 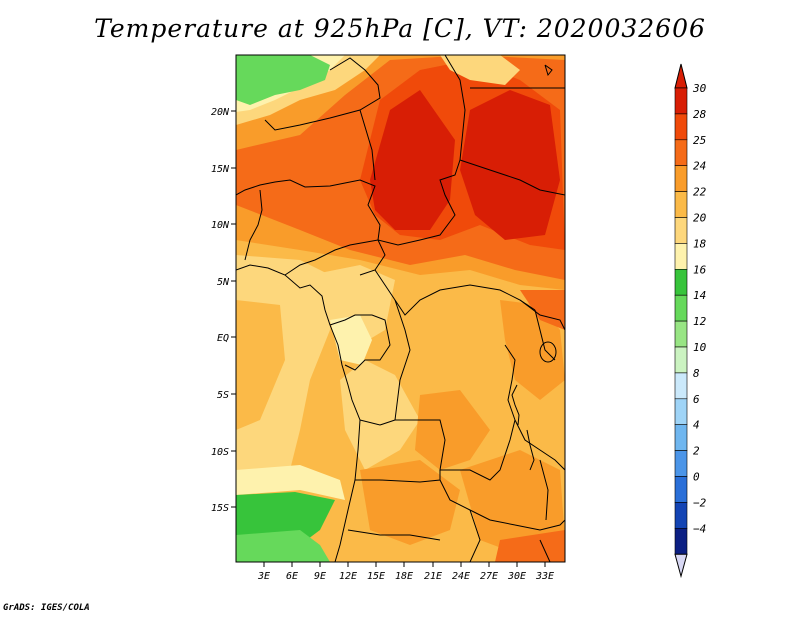 What do you see at coordinates (320, 576) in the screenshot?
I see `lon-tick-label: 9E` at bounding box center [320, 576].